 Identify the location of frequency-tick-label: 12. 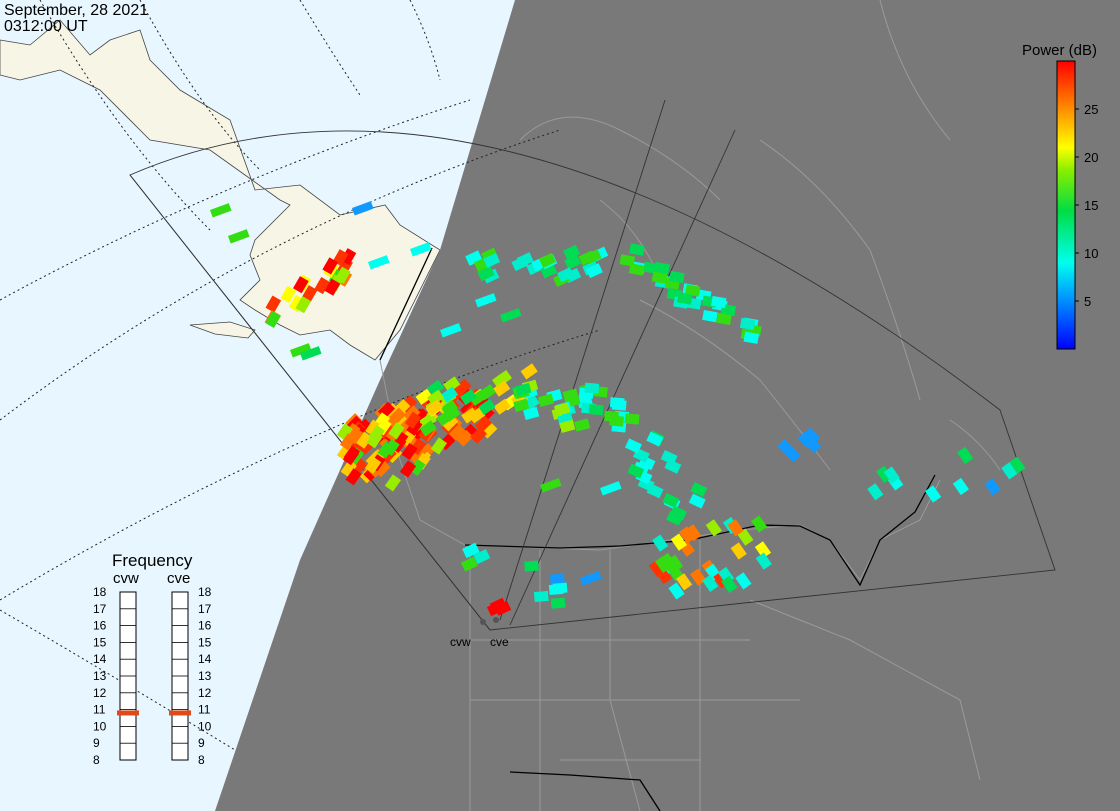
(100, 693).